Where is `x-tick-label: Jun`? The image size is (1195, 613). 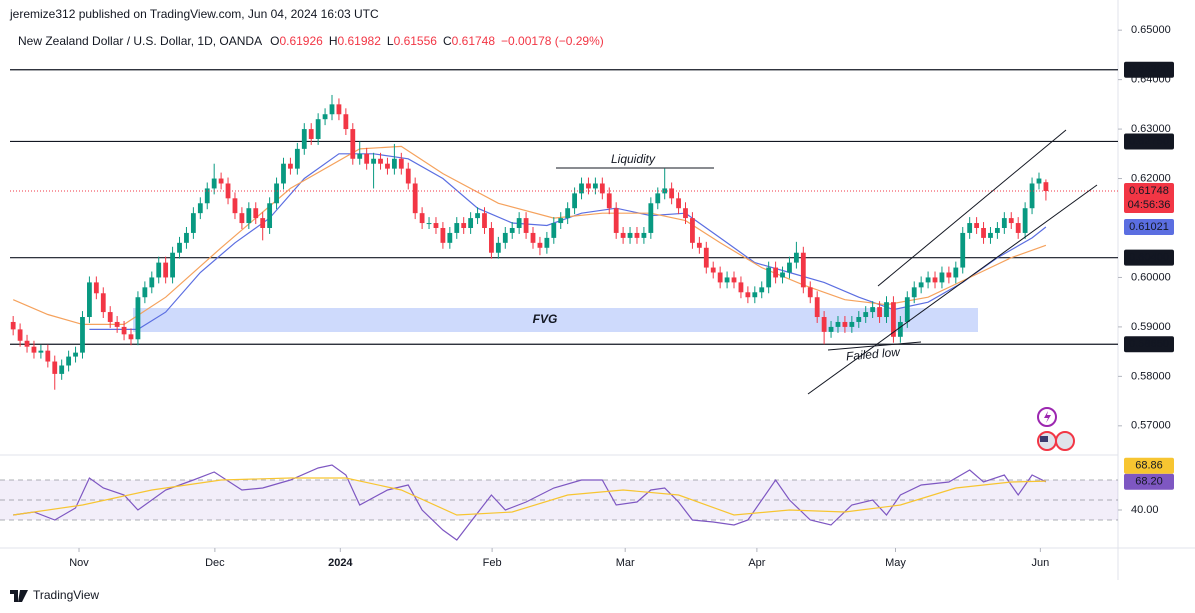
x-tick-label: Jun is located at coordinates (1040, 563).